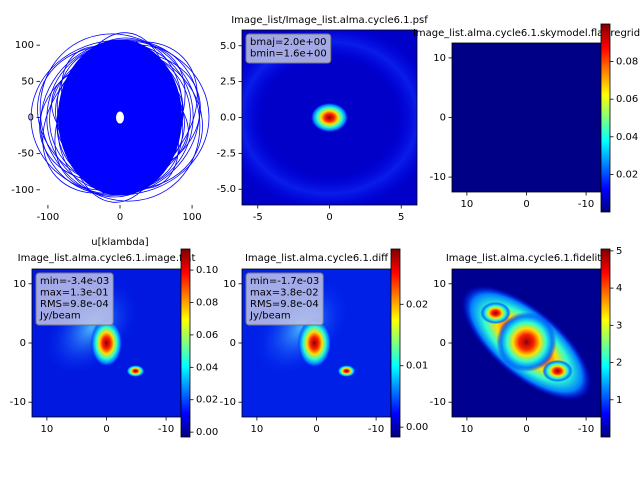 This screenshot has height=480, width=640. Describe the element at coordinates (48, 217) in the screenshot. I see `x-tick-label: -100` at that location.